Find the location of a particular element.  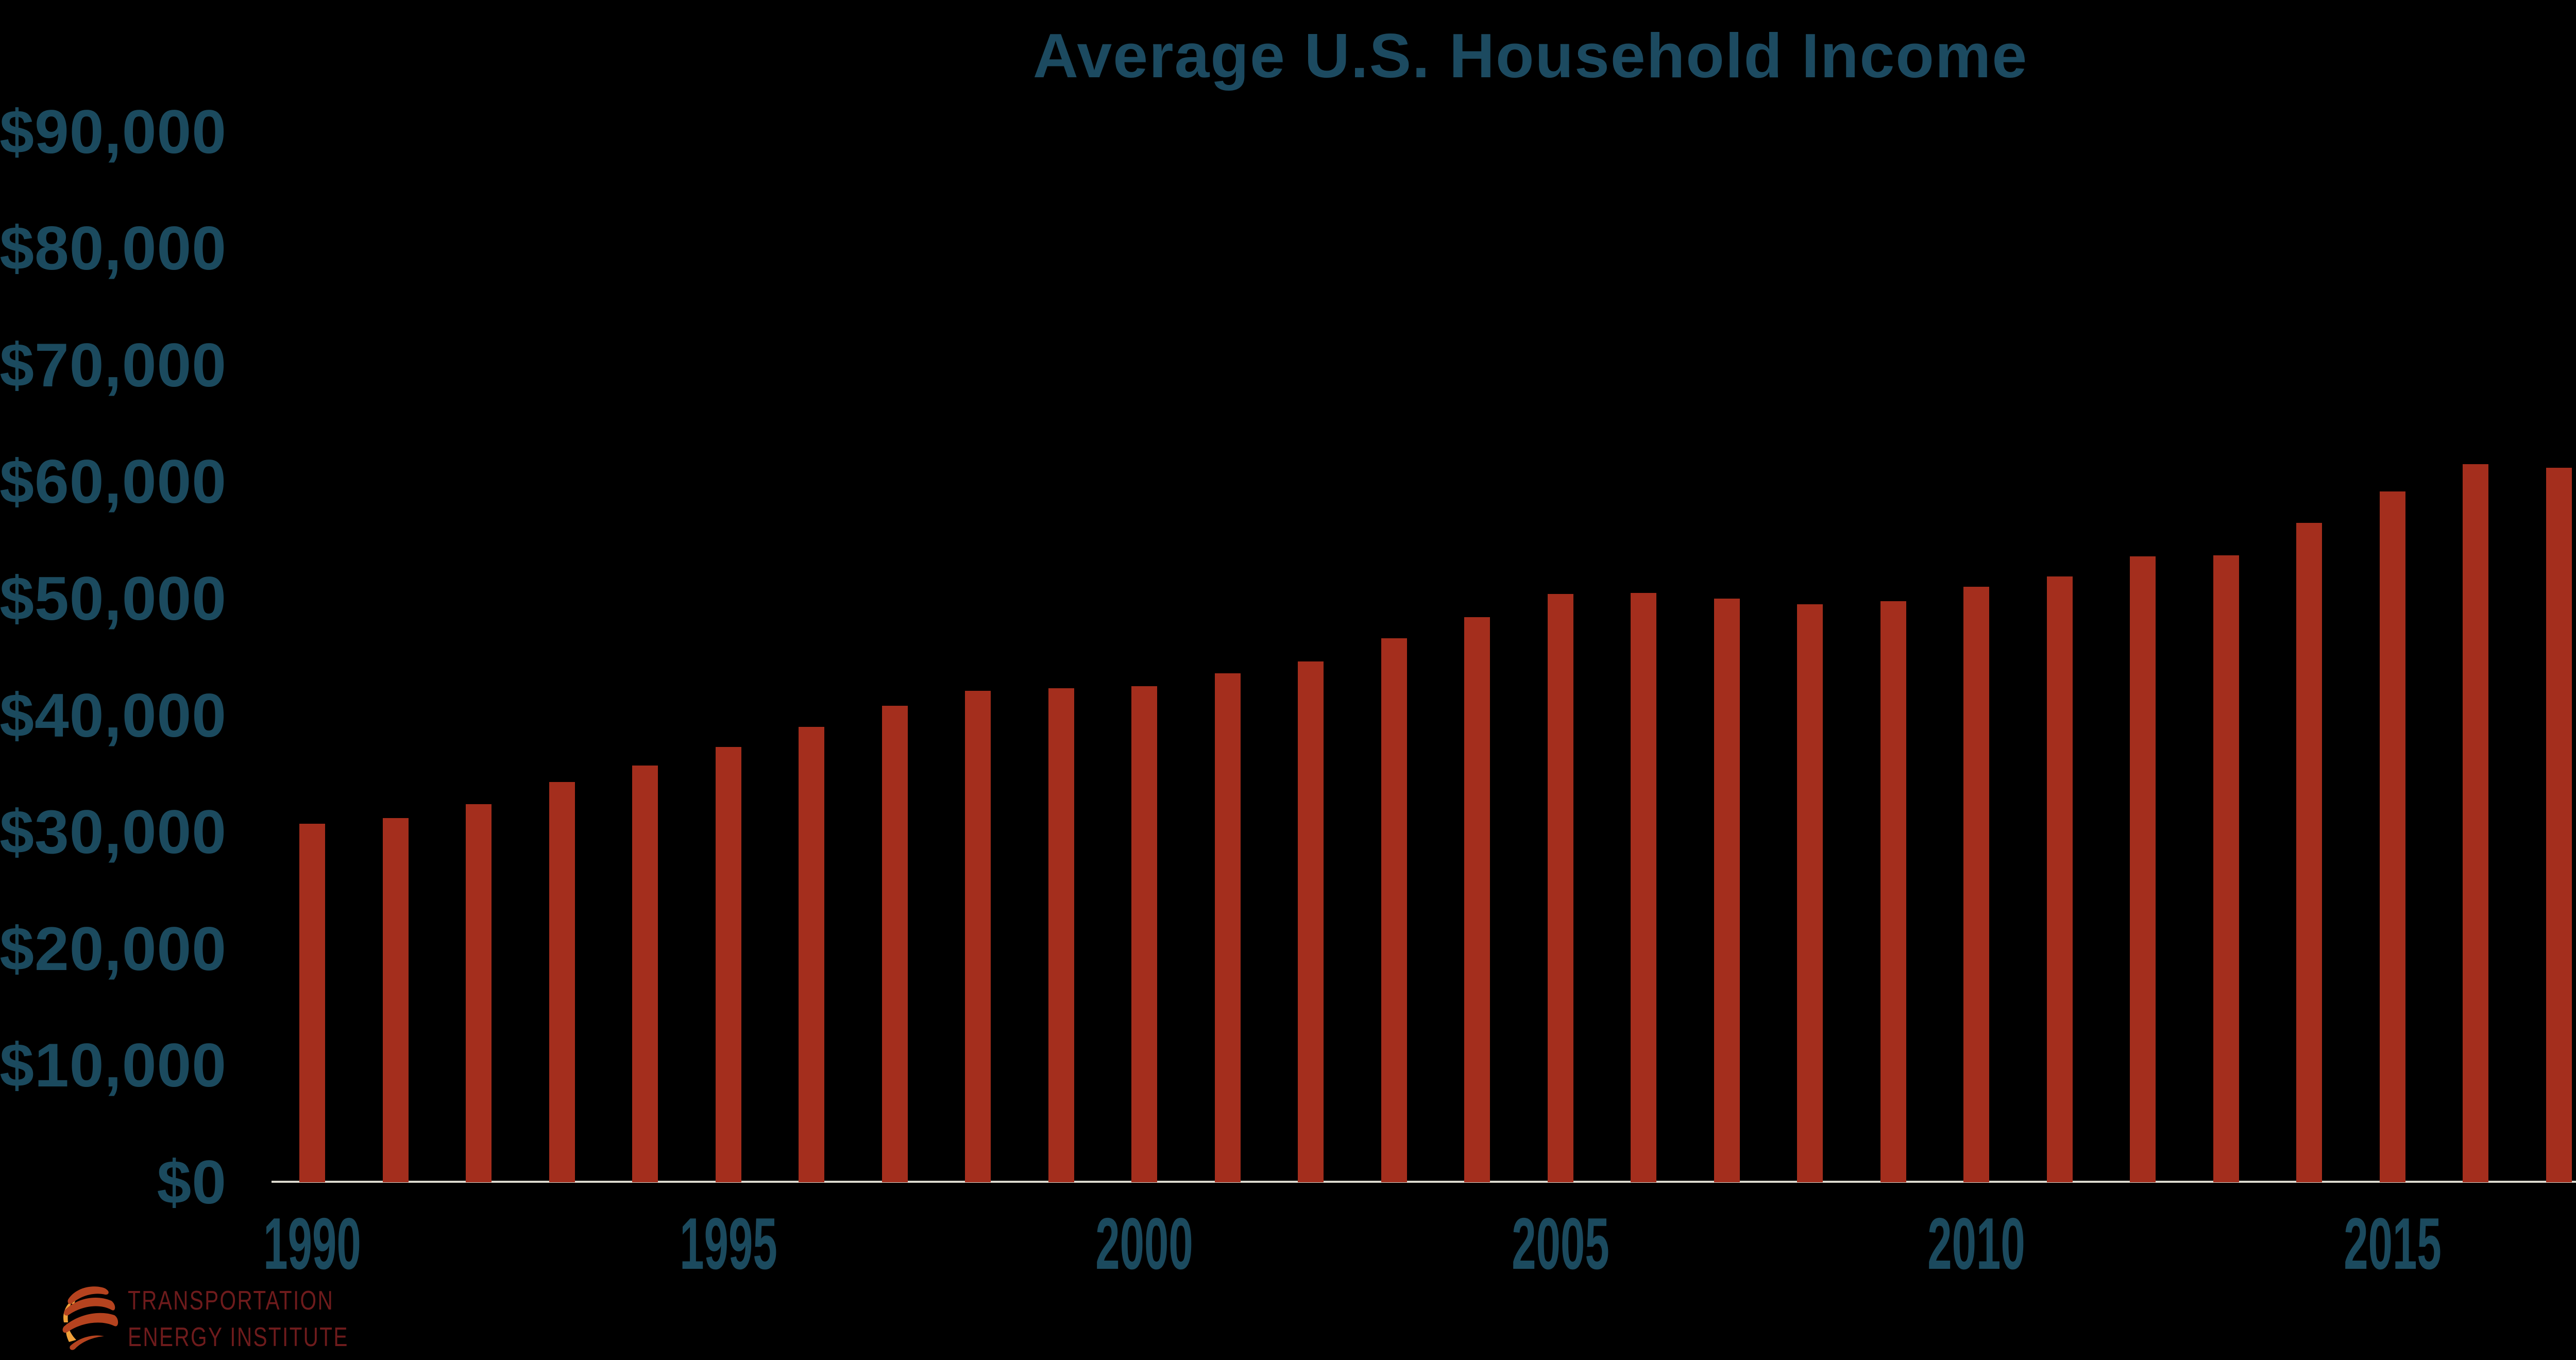

bar-2004 is located at coordinates (1477, 899).